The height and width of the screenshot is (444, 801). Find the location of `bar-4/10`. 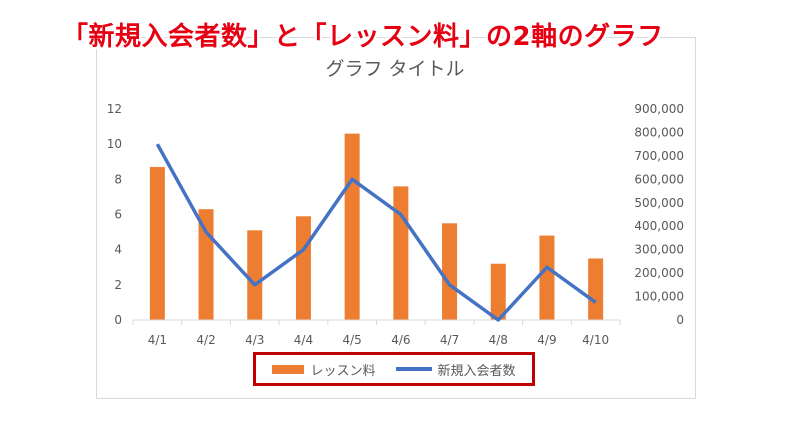

bar-4/10 is located at coordinates (596, 289).